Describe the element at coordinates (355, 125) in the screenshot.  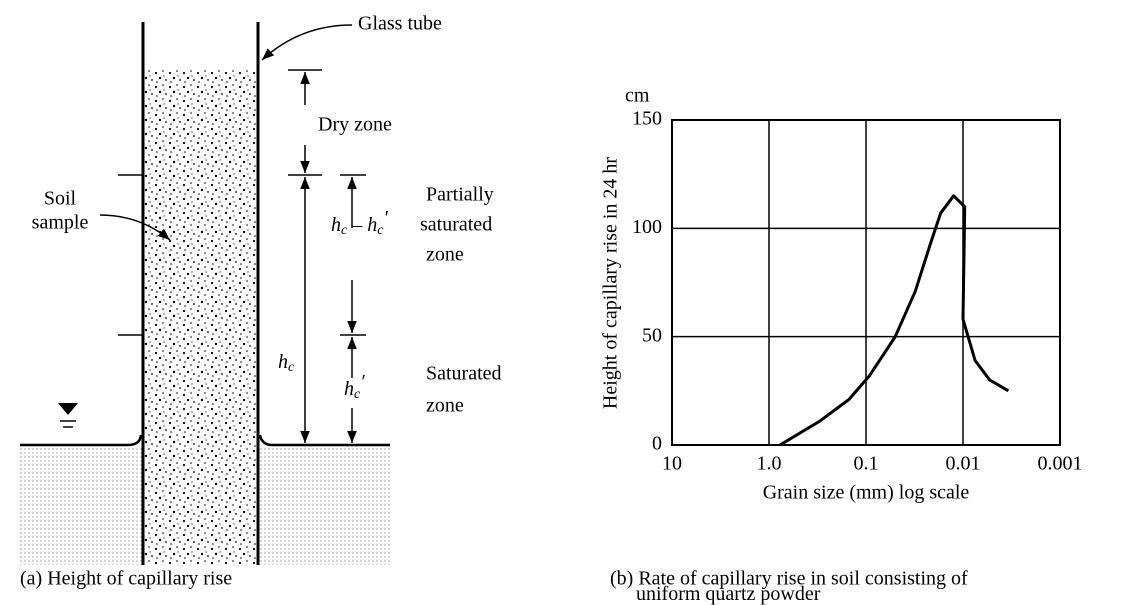
I see `label: Dry zone` at that location.